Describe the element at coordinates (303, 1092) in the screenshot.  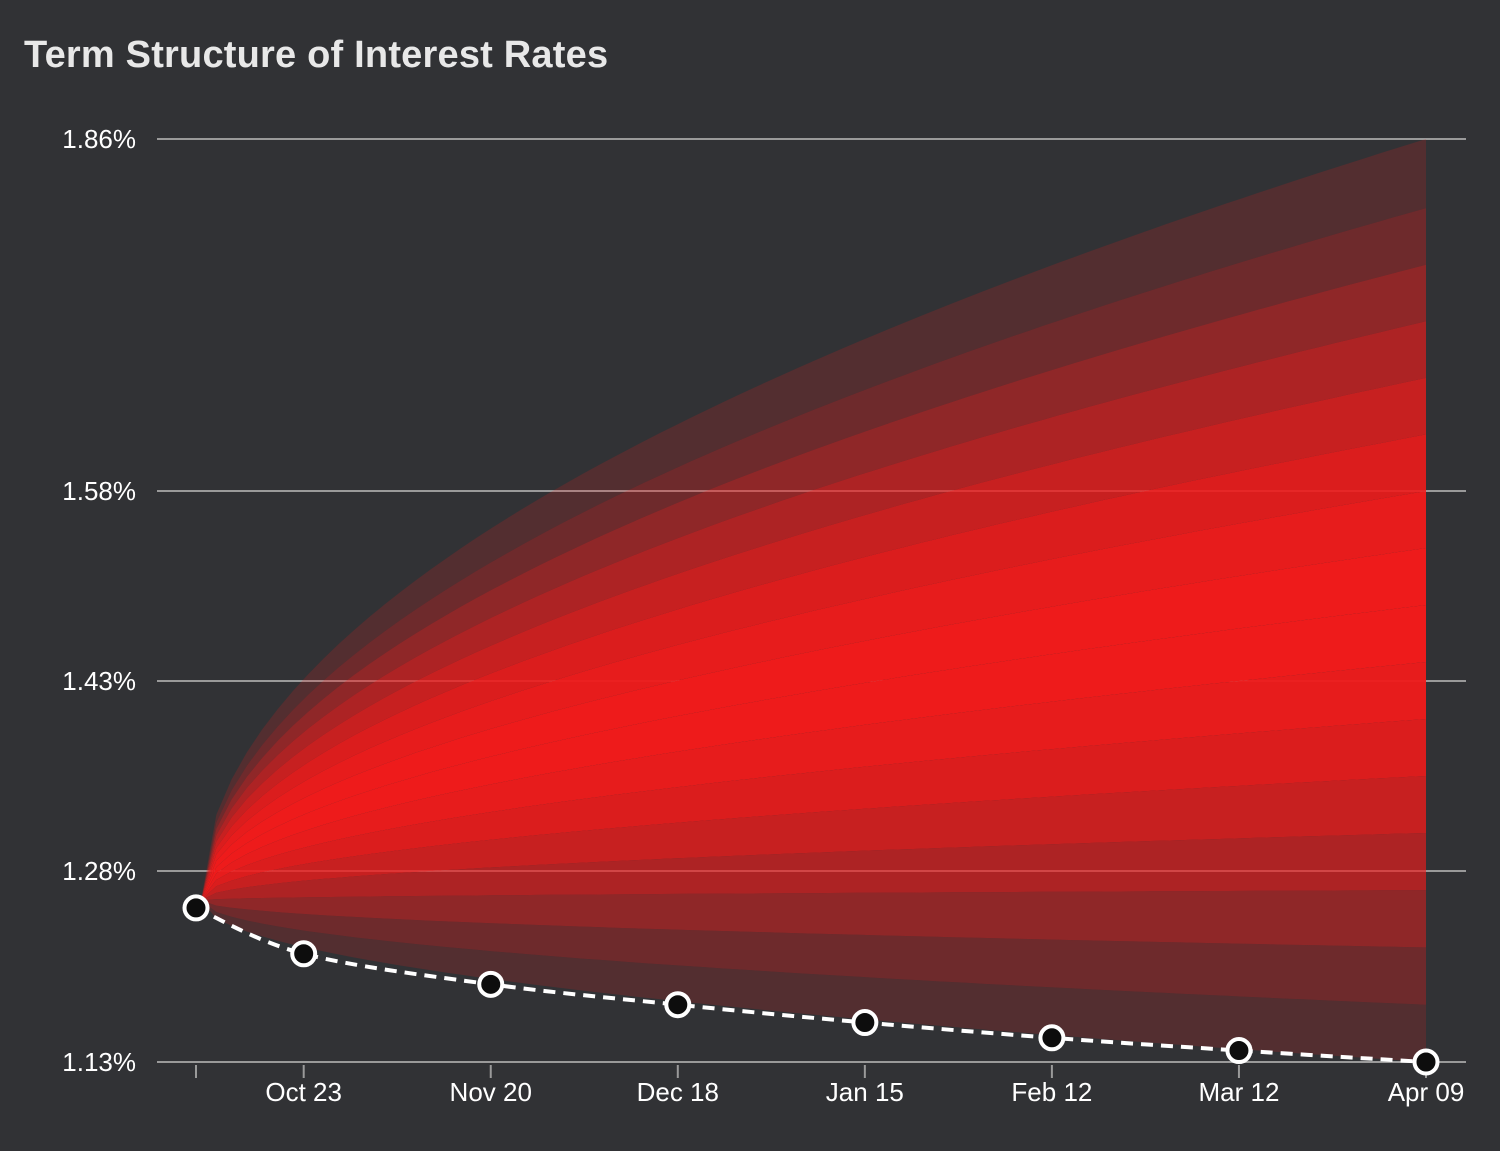
I see `x-tick-label: Oct 23` at that location.